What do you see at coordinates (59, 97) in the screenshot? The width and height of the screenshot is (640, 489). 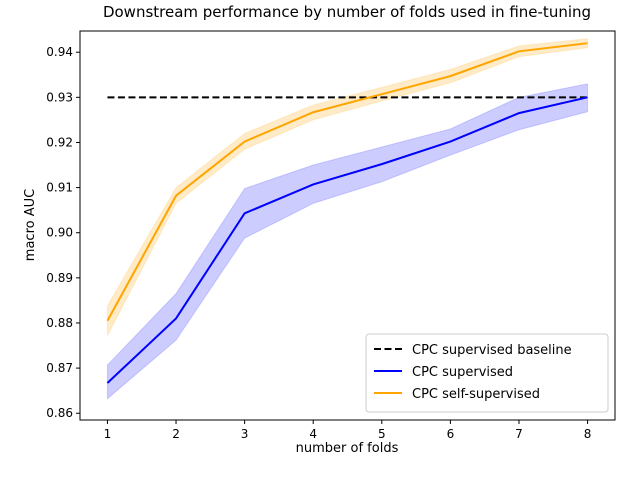 I see `y-tick-label: 0.93` at bounding box center [59, 97].